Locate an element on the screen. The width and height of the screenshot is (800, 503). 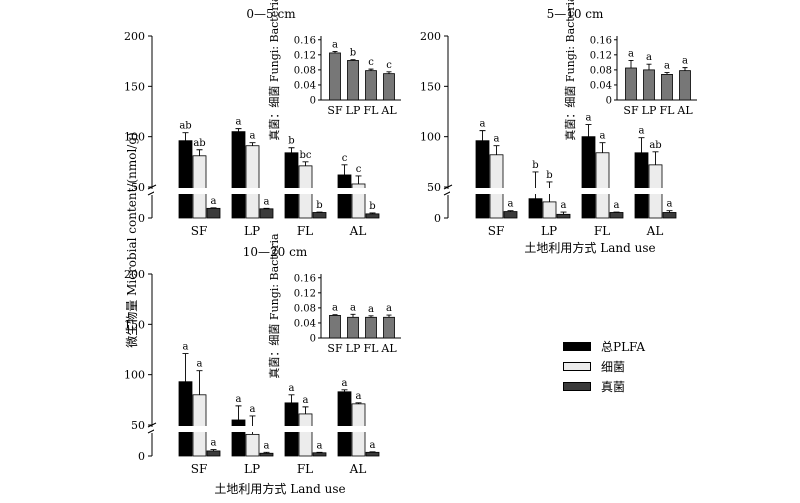
y-axis-label: 微生物量 Microbial content/(nmol/g) is located at coordinates (132, 239).